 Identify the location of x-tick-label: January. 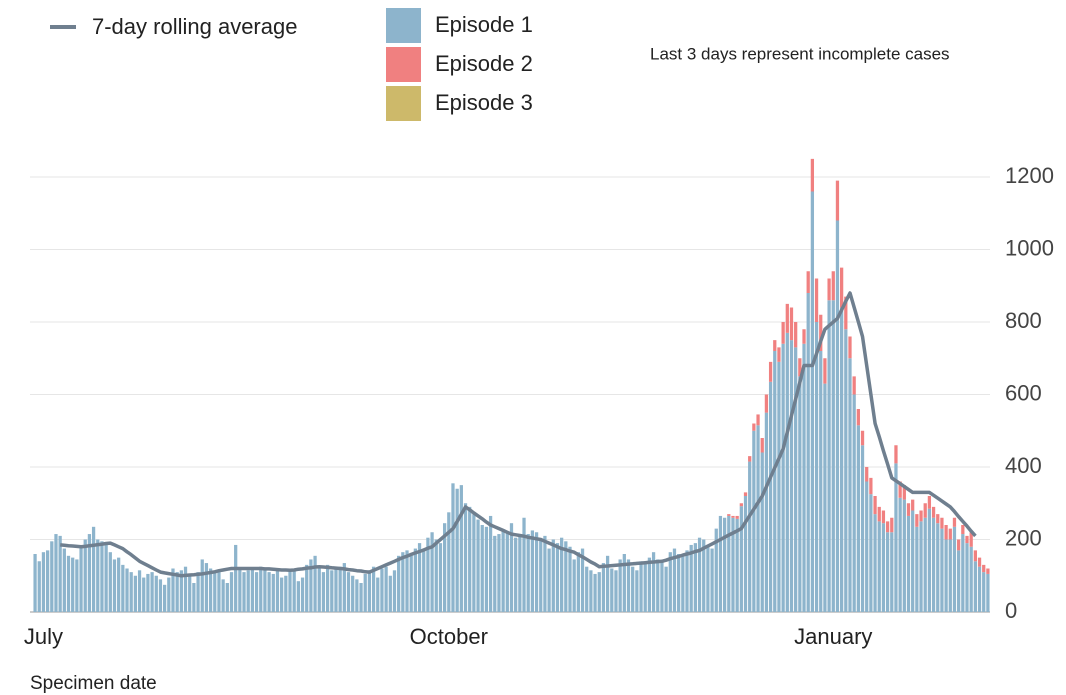
(833, 636).